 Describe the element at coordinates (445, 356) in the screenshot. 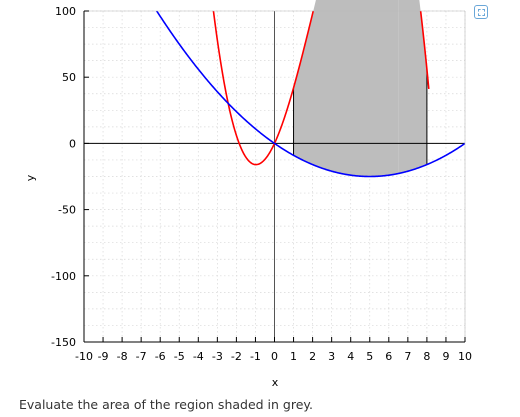

I see `x-tick-label: 9` at that location.